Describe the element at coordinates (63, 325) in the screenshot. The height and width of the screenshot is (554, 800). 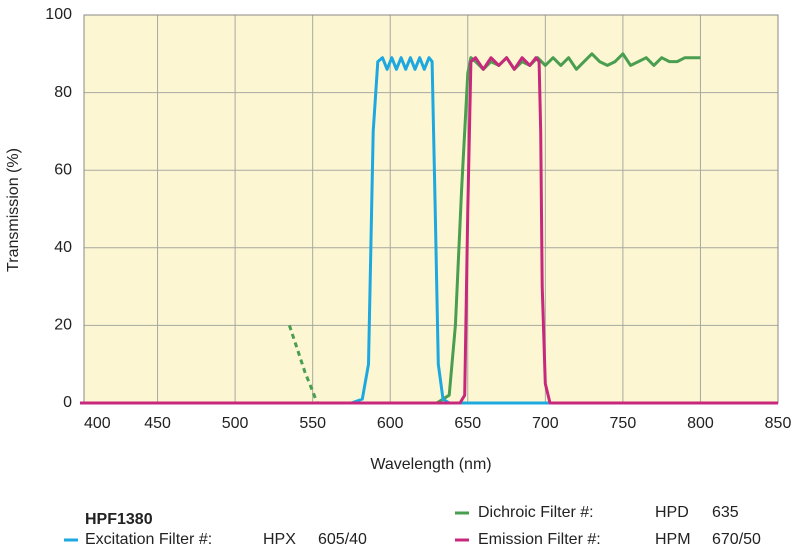
I see `y-tick-label: 20` at that location.